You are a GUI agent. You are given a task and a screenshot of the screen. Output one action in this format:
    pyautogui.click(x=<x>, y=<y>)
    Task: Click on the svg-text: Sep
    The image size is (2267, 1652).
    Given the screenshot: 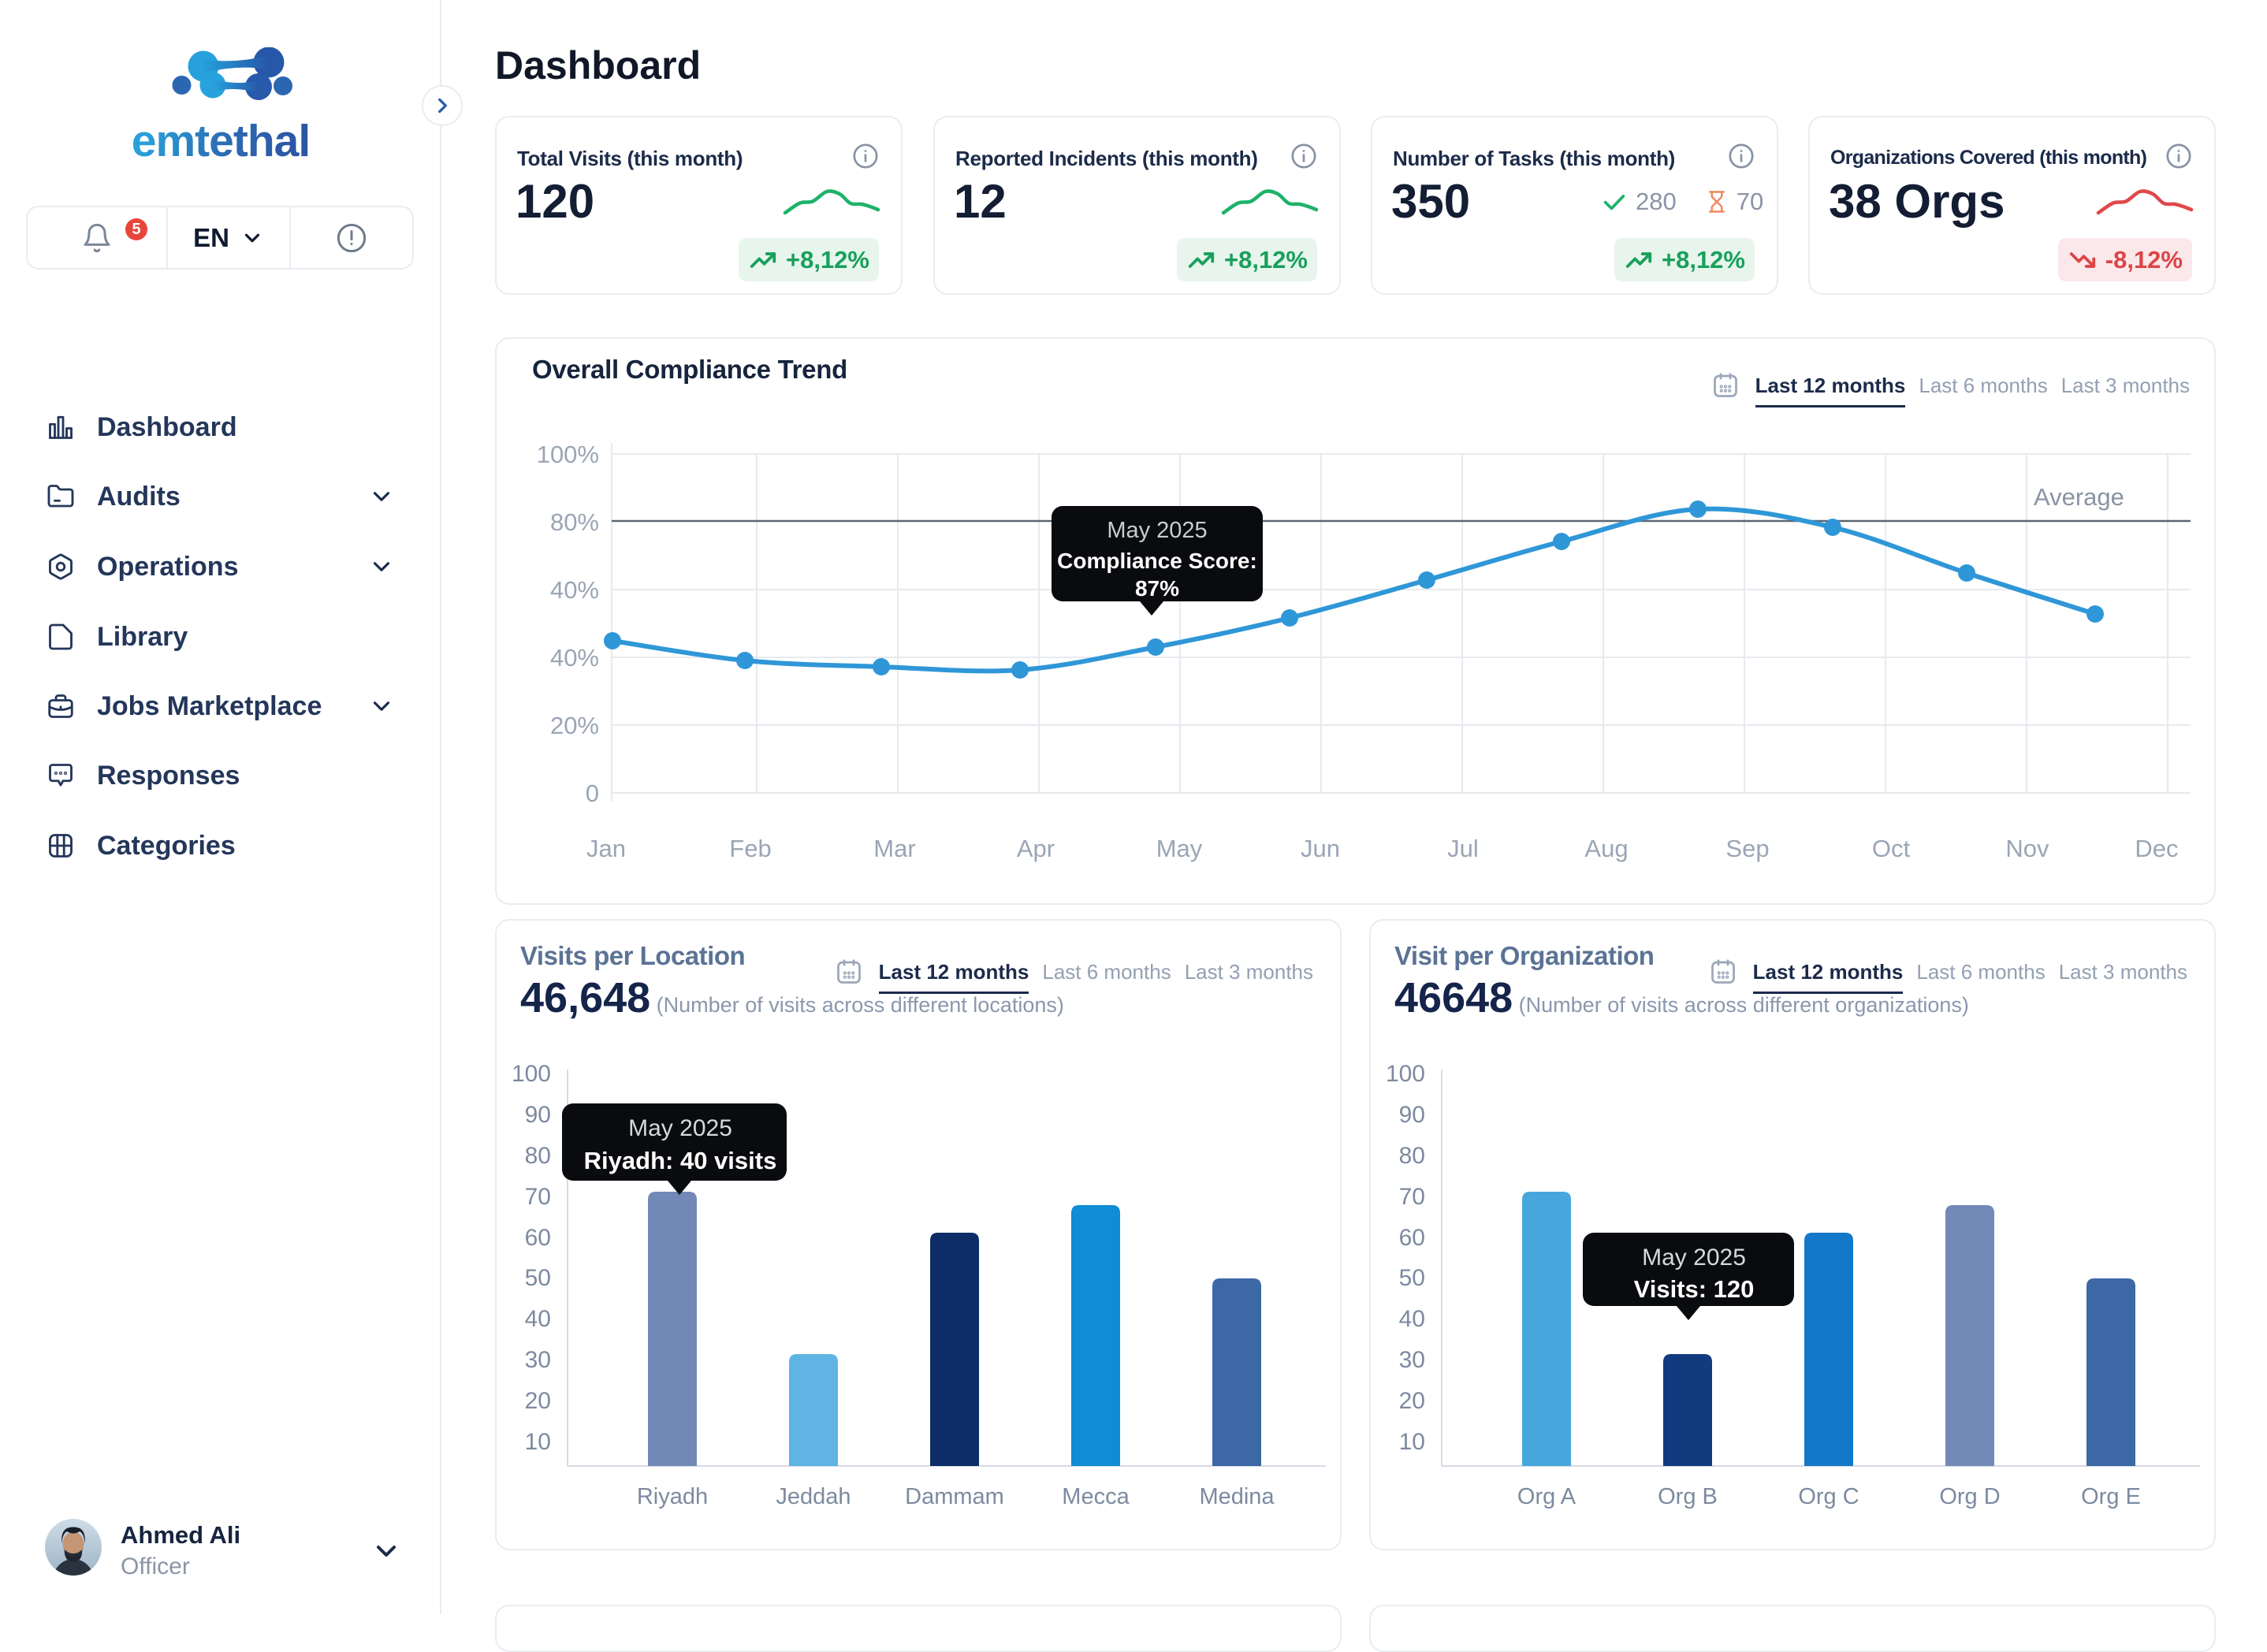 What is the action you would take?
    pyautogui.click(x=1747, y=848)
    